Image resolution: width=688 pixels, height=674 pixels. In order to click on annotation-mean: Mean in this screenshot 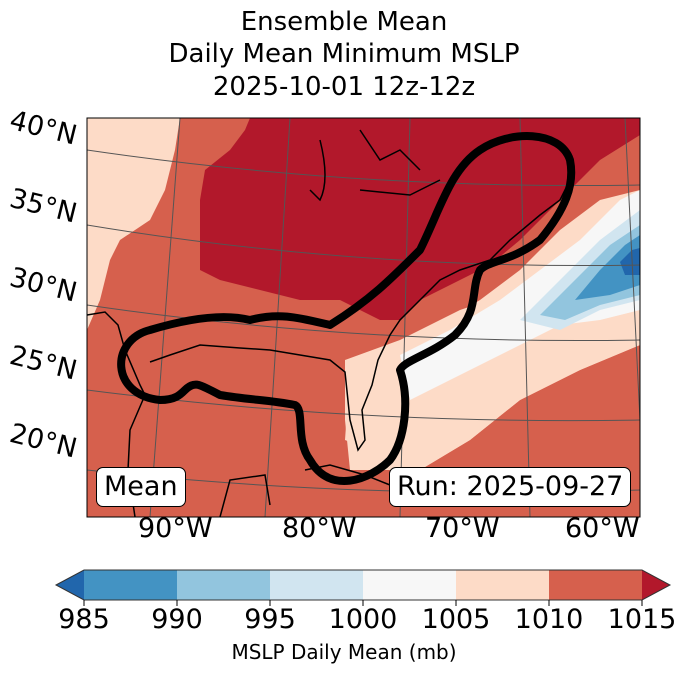, I will do `click(141, 487)`.